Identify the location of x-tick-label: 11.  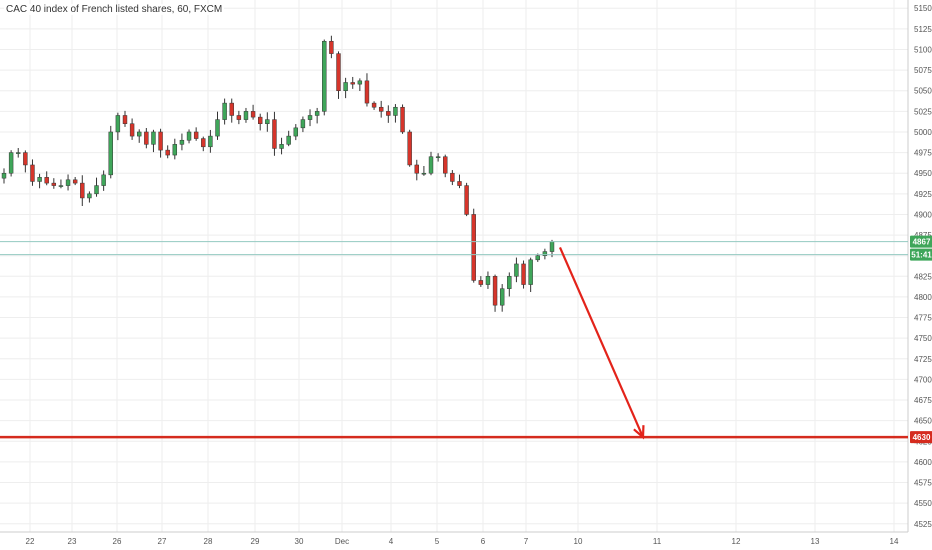
(657, 541).